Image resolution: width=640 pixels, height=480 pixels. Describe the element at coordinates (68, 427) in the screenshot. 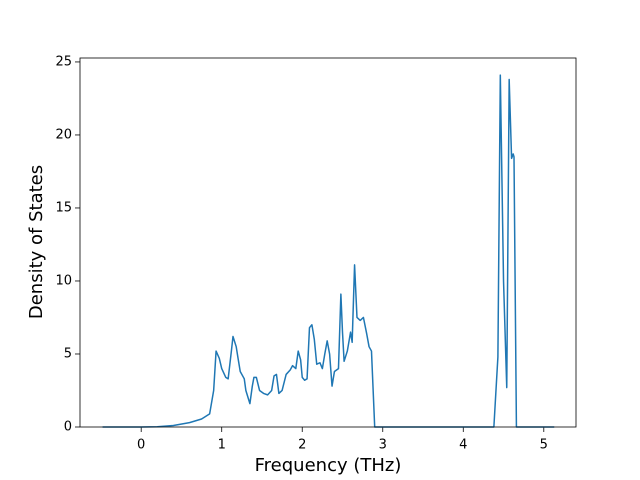

I see `y-tick-label: 0` at that location.